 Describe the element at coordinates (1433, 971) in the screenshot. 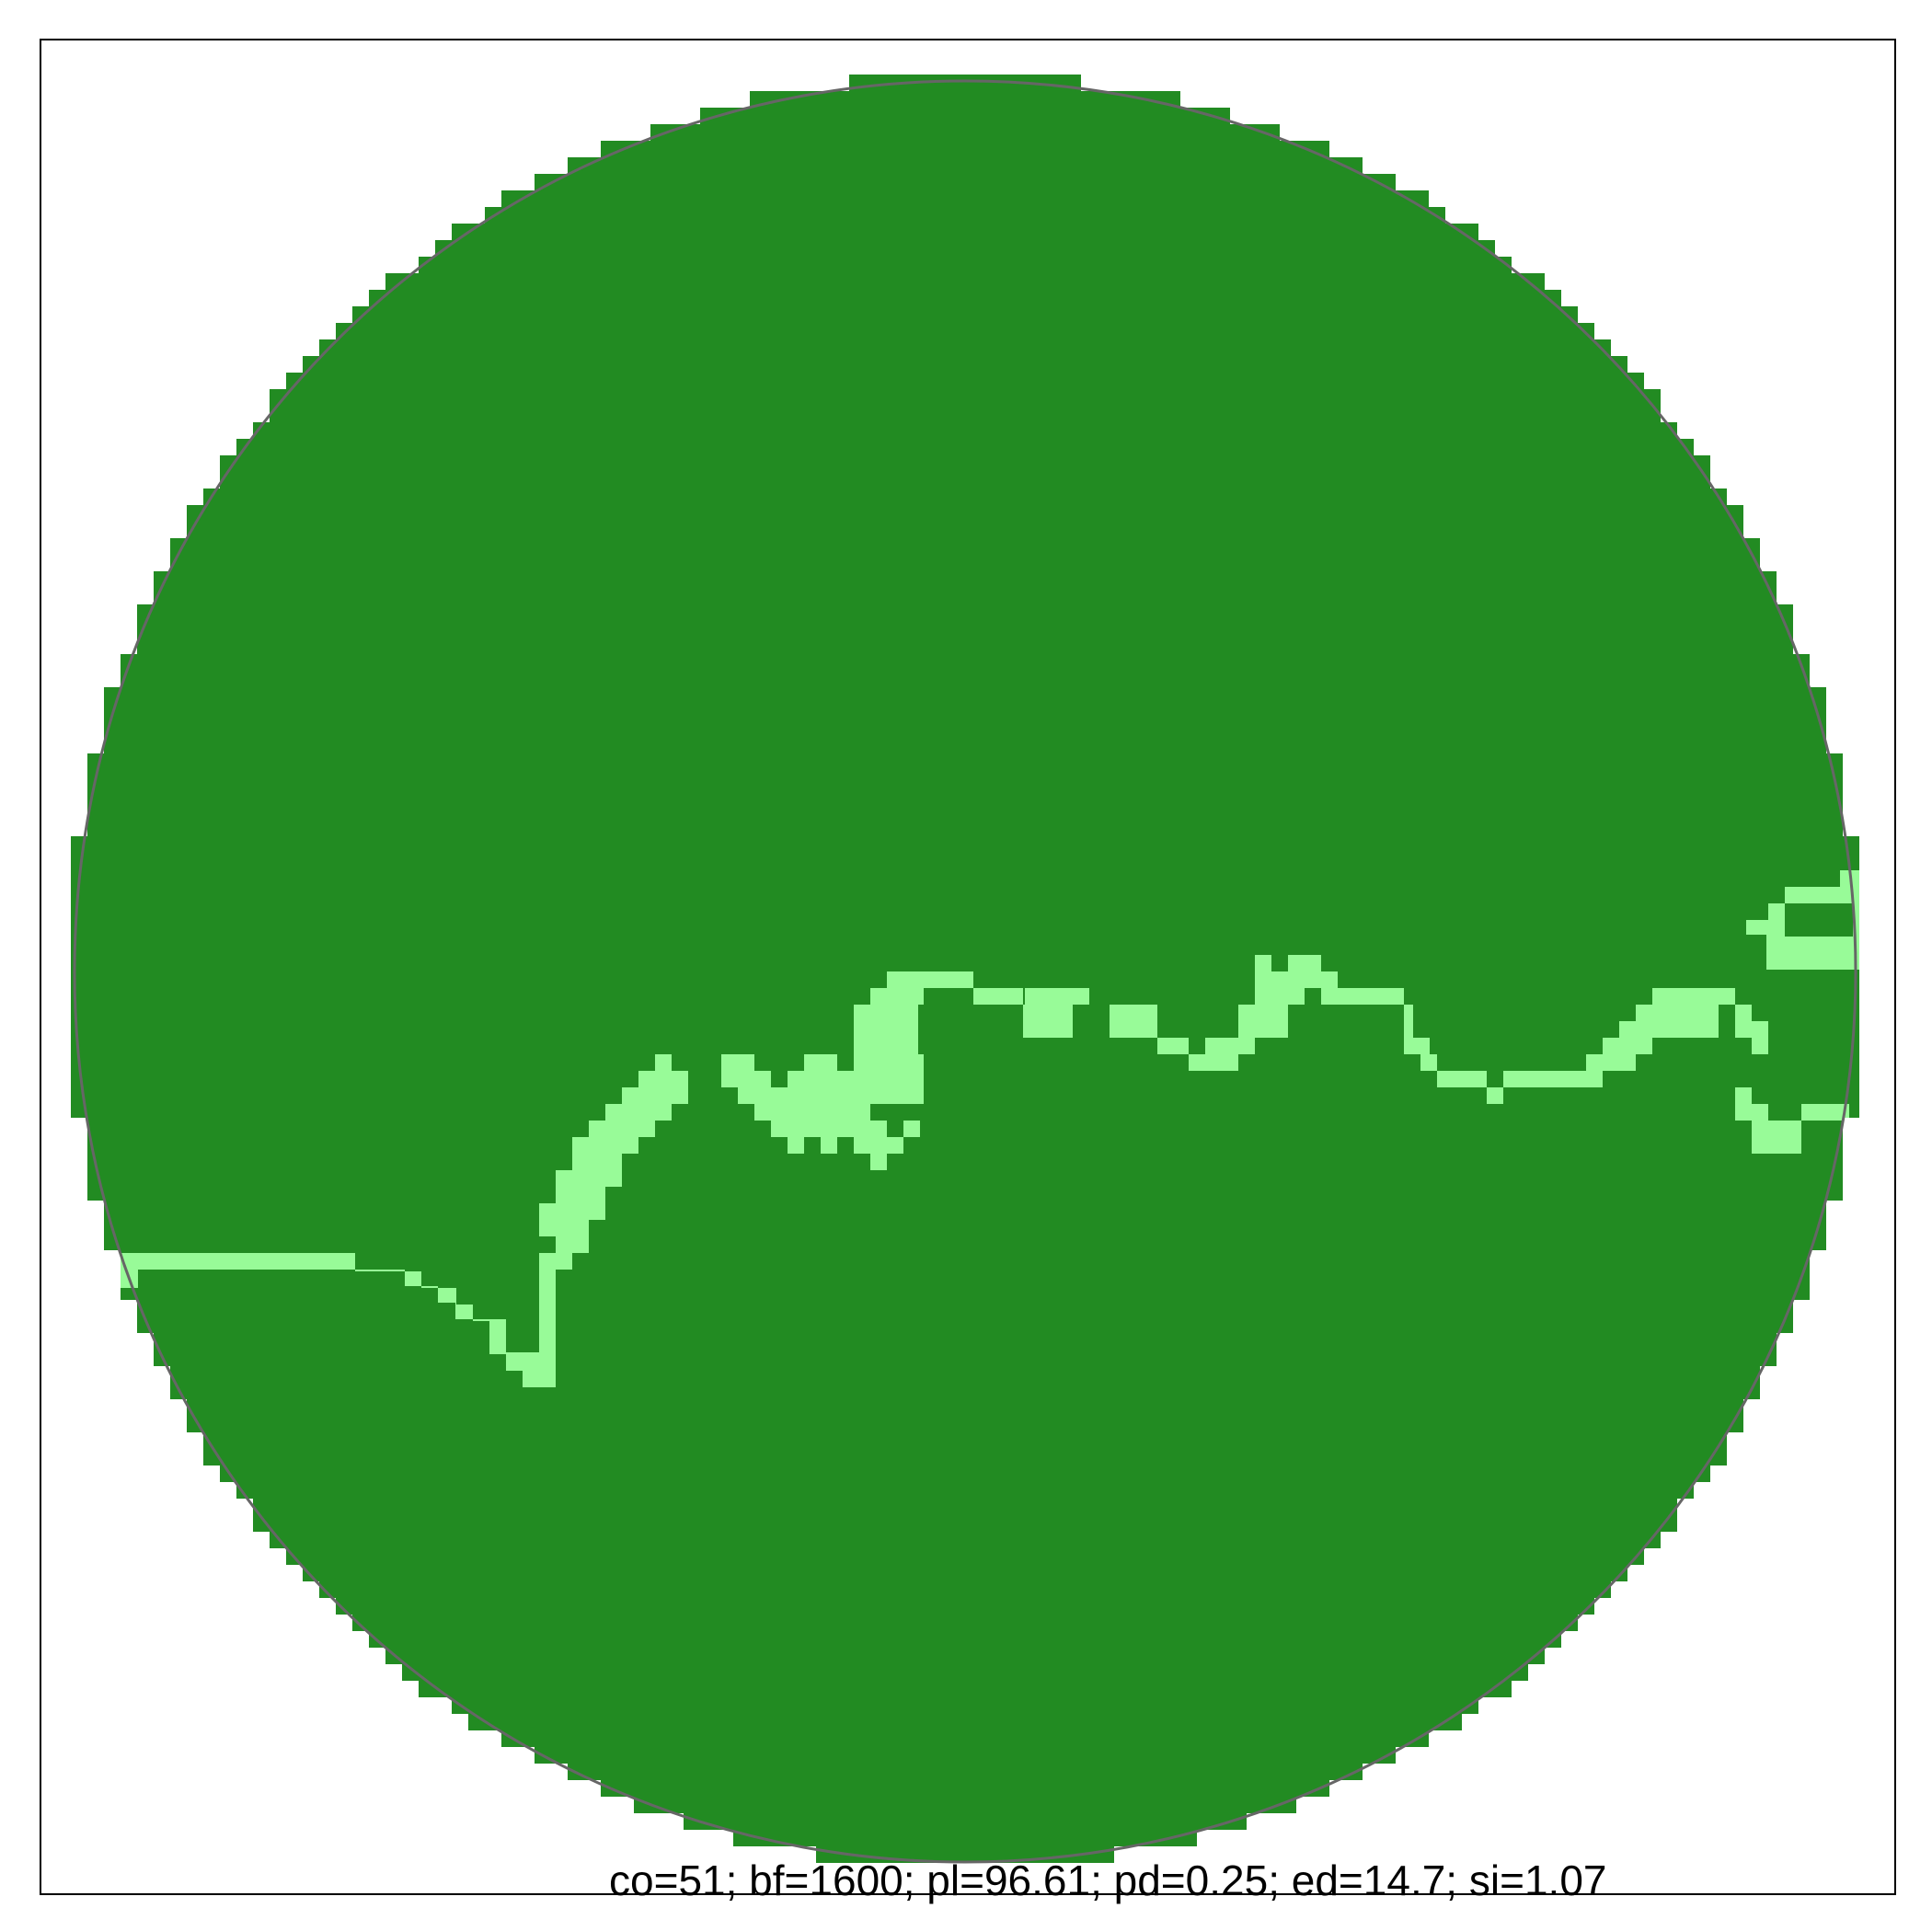

I see `habitat-pocket` at that location.